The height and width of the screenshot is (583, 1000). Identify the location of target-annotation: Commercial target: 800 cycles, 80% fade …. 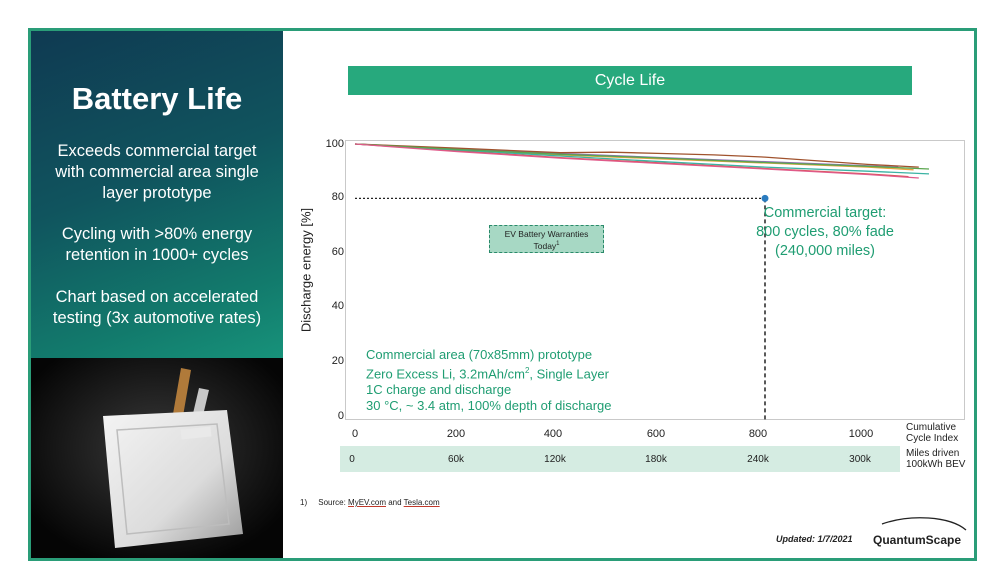
(825, 232).